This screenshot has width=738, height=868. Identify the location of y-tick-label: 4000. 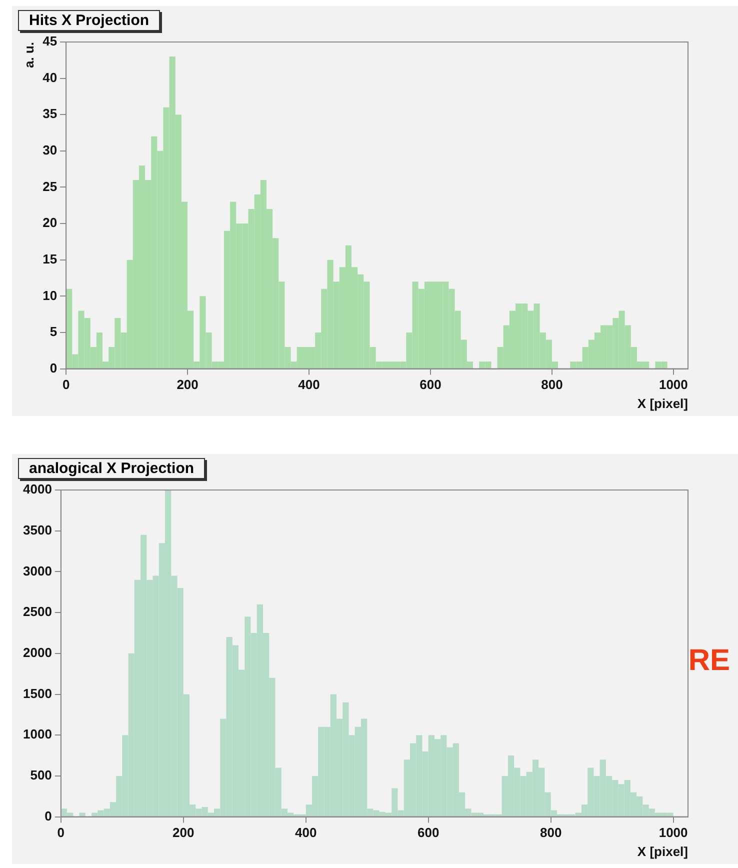
(37, 489).